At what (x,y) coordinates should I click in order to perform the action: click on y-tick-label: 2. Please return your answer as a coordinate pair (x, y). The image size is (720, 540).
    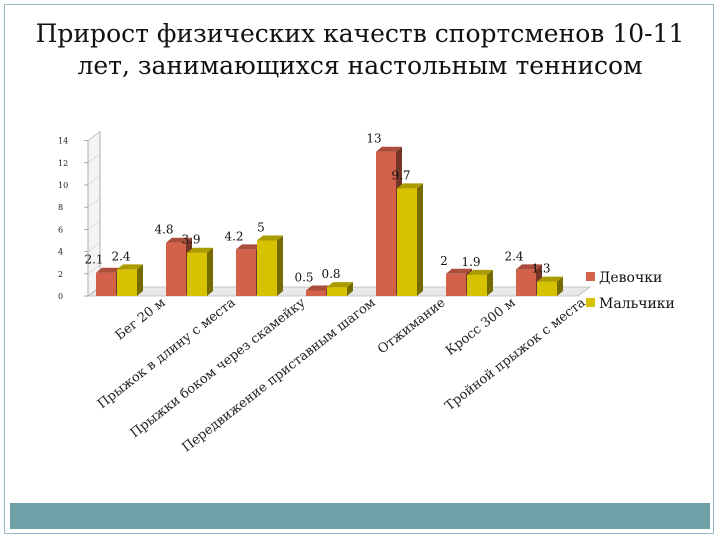
    Looking at the image, I should click on (60, 274).